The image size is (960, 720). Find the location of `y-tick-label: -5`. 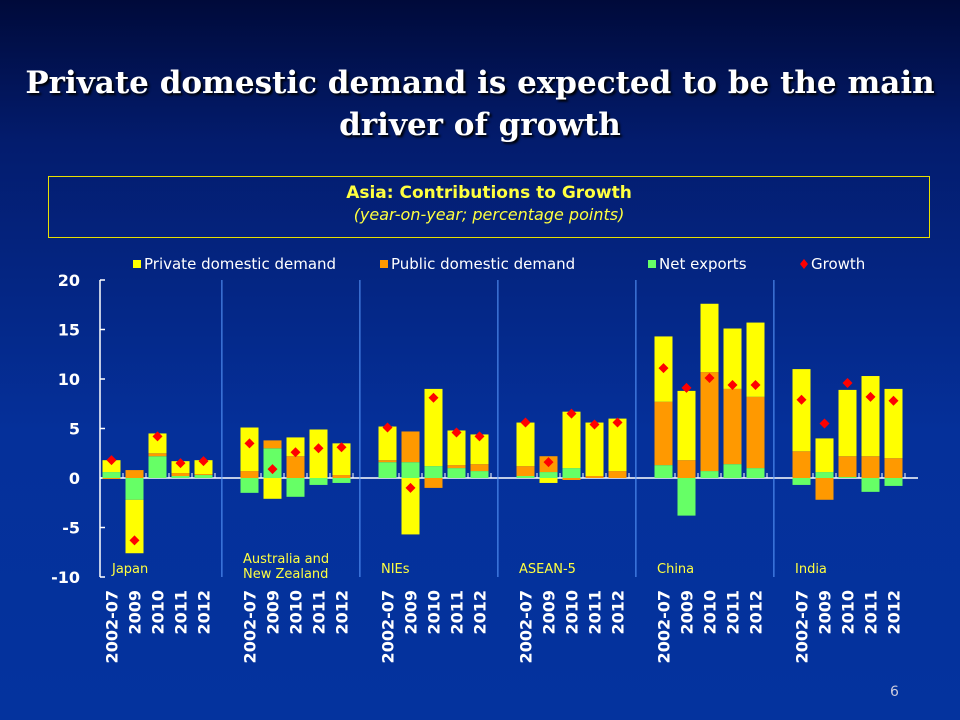

y-tick-label: -5 is located at coordinates (71, 528).